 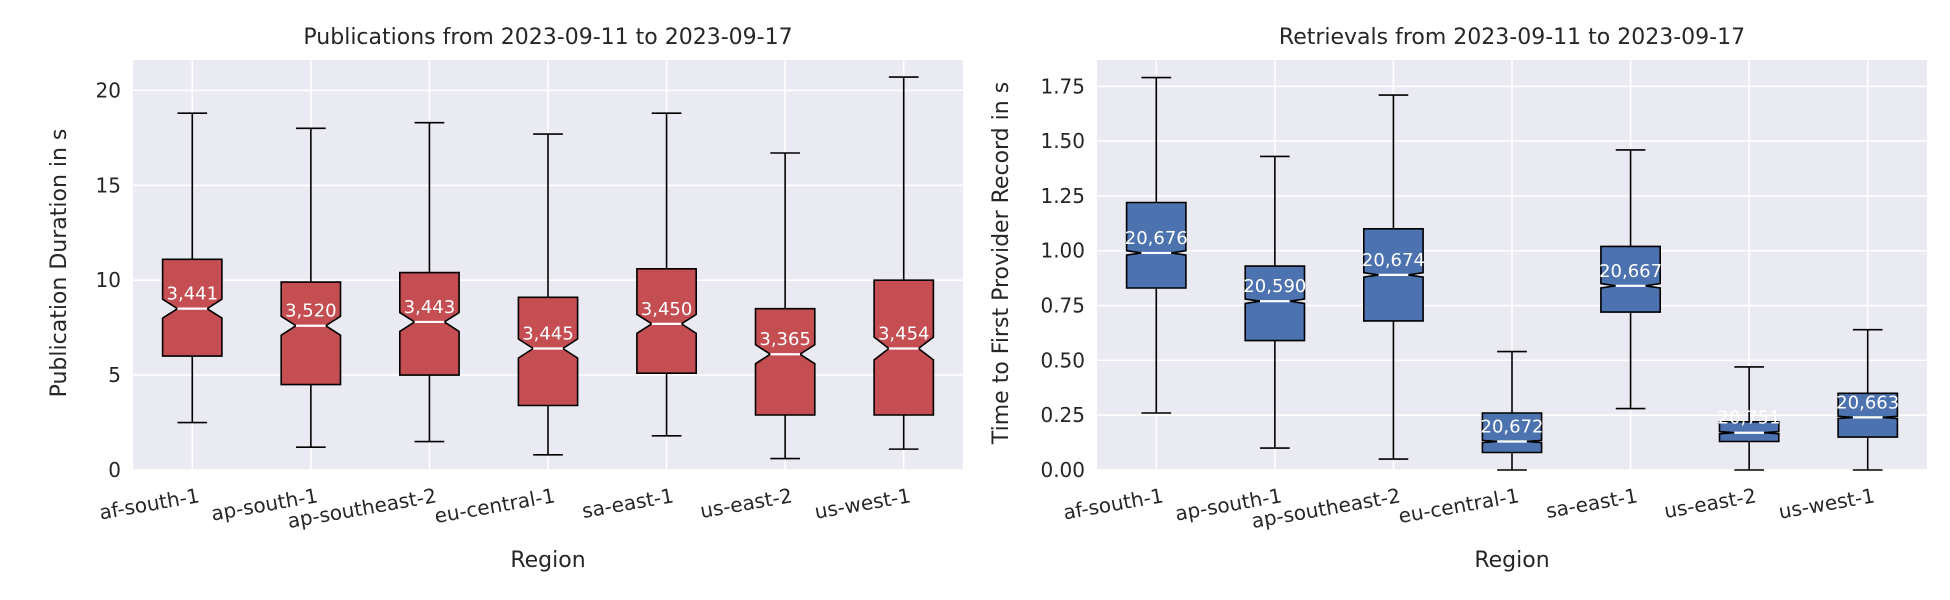 I want to click on box-ap-south-1: 3,520, so click(x=311, y=288).